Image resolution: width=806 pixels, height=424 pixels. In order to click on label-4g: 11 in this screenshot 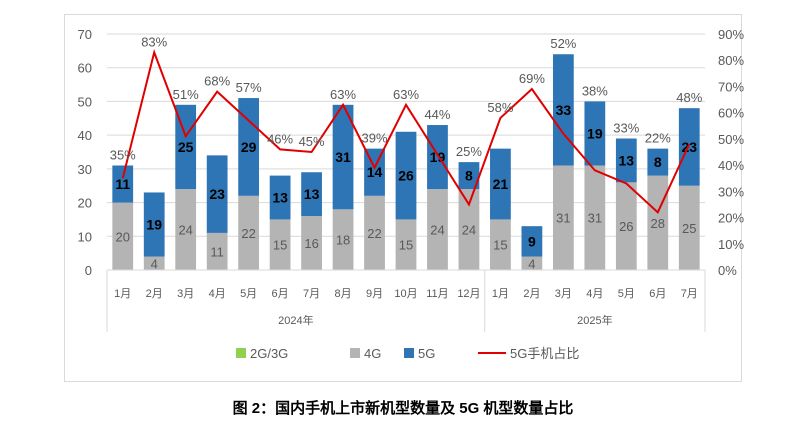, I will do `click(217, 251)`.